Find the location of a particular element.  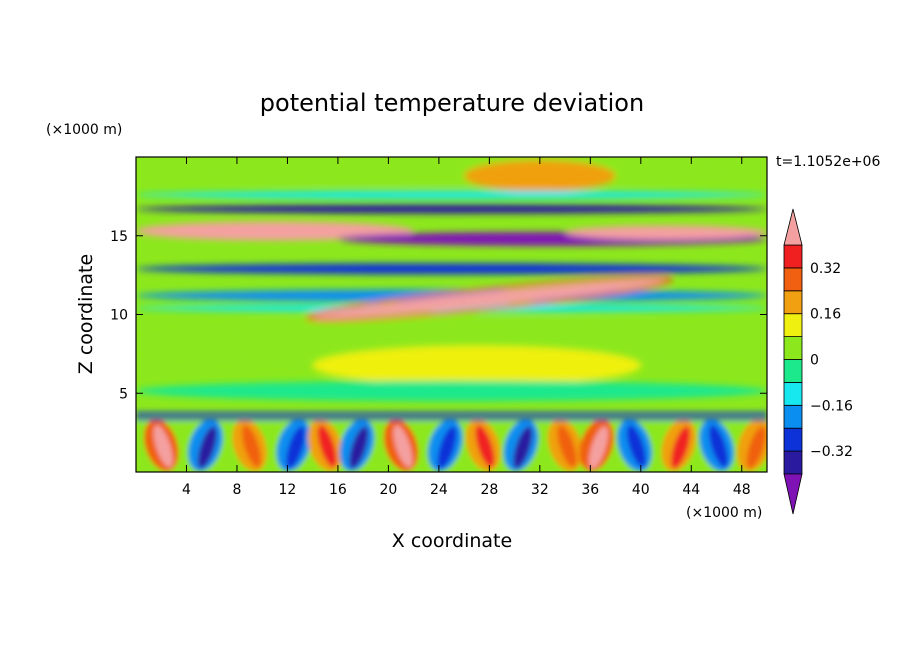

mid-lightgreen-layer is located at coordinates (476, 366).